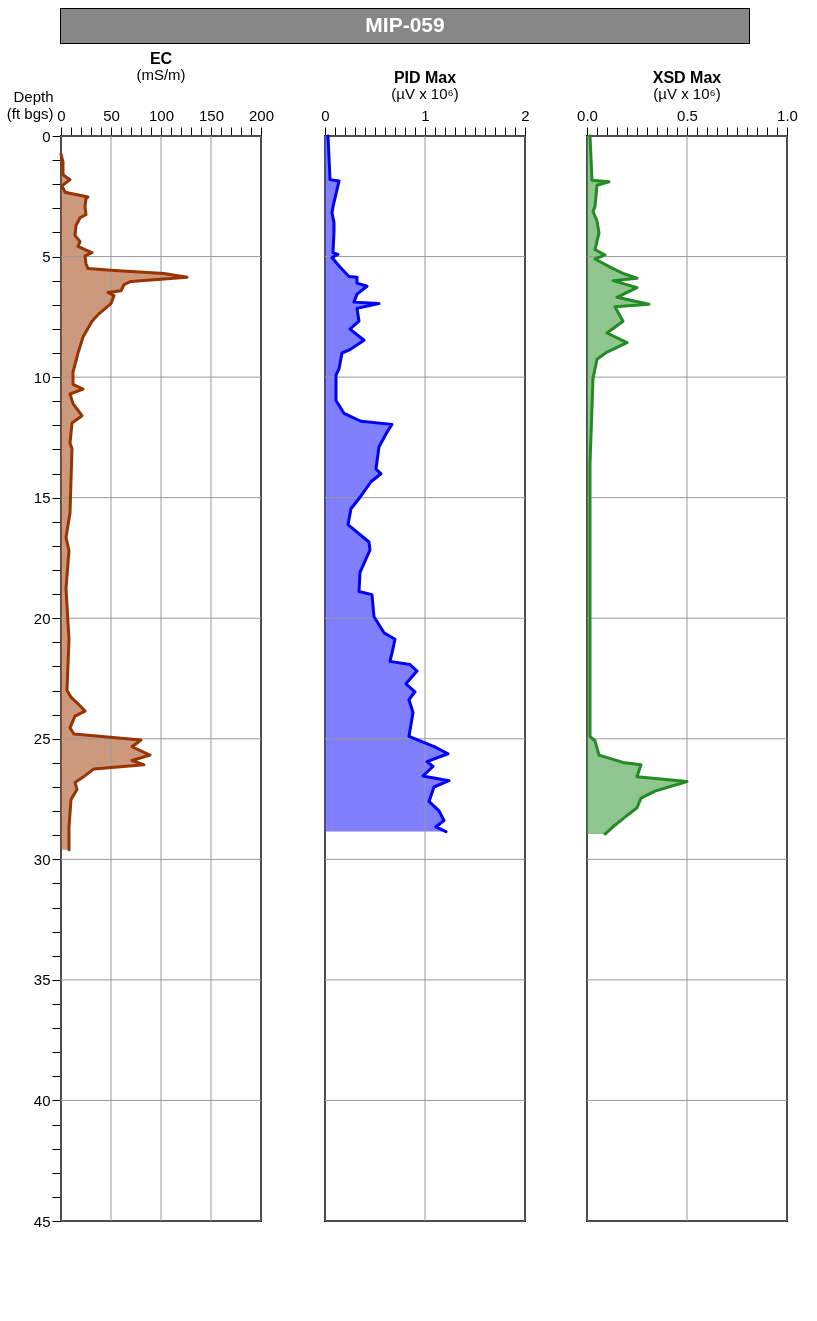 The image size is (817, 1321). What do you see at coordinates (425, 77) in the screenshot?
I see `chart-title: PID Max` at bounding box center [425, 77].